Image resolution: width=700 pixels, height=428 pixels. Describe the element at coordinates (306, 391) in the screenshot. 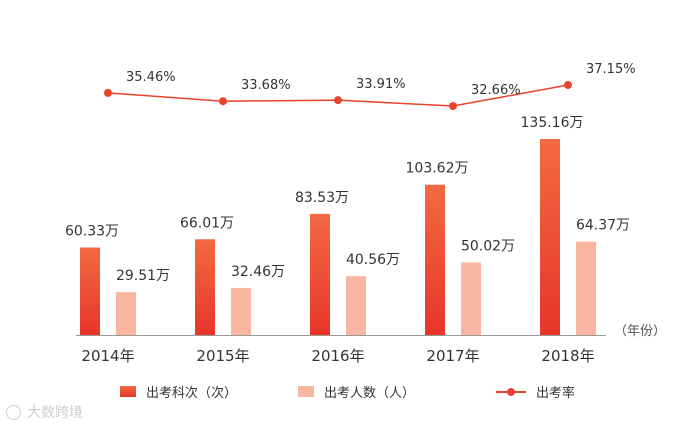

I see `legend-swatch-persons` at that location.